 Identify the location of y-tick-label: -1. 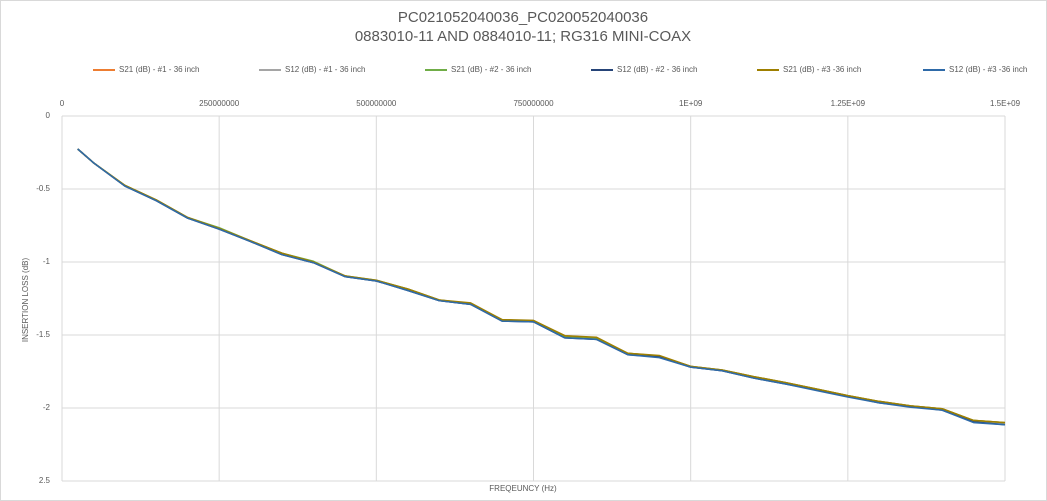
(47, 261).